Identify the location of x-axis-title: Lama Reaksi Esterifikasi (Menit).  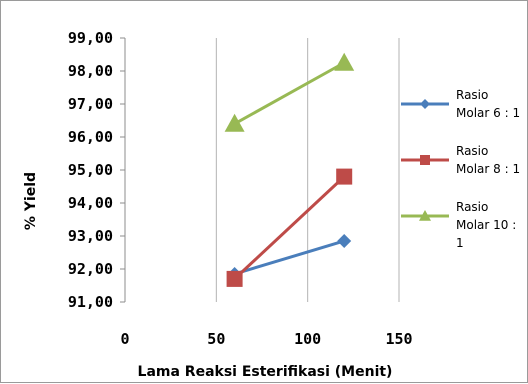
(265, 372).